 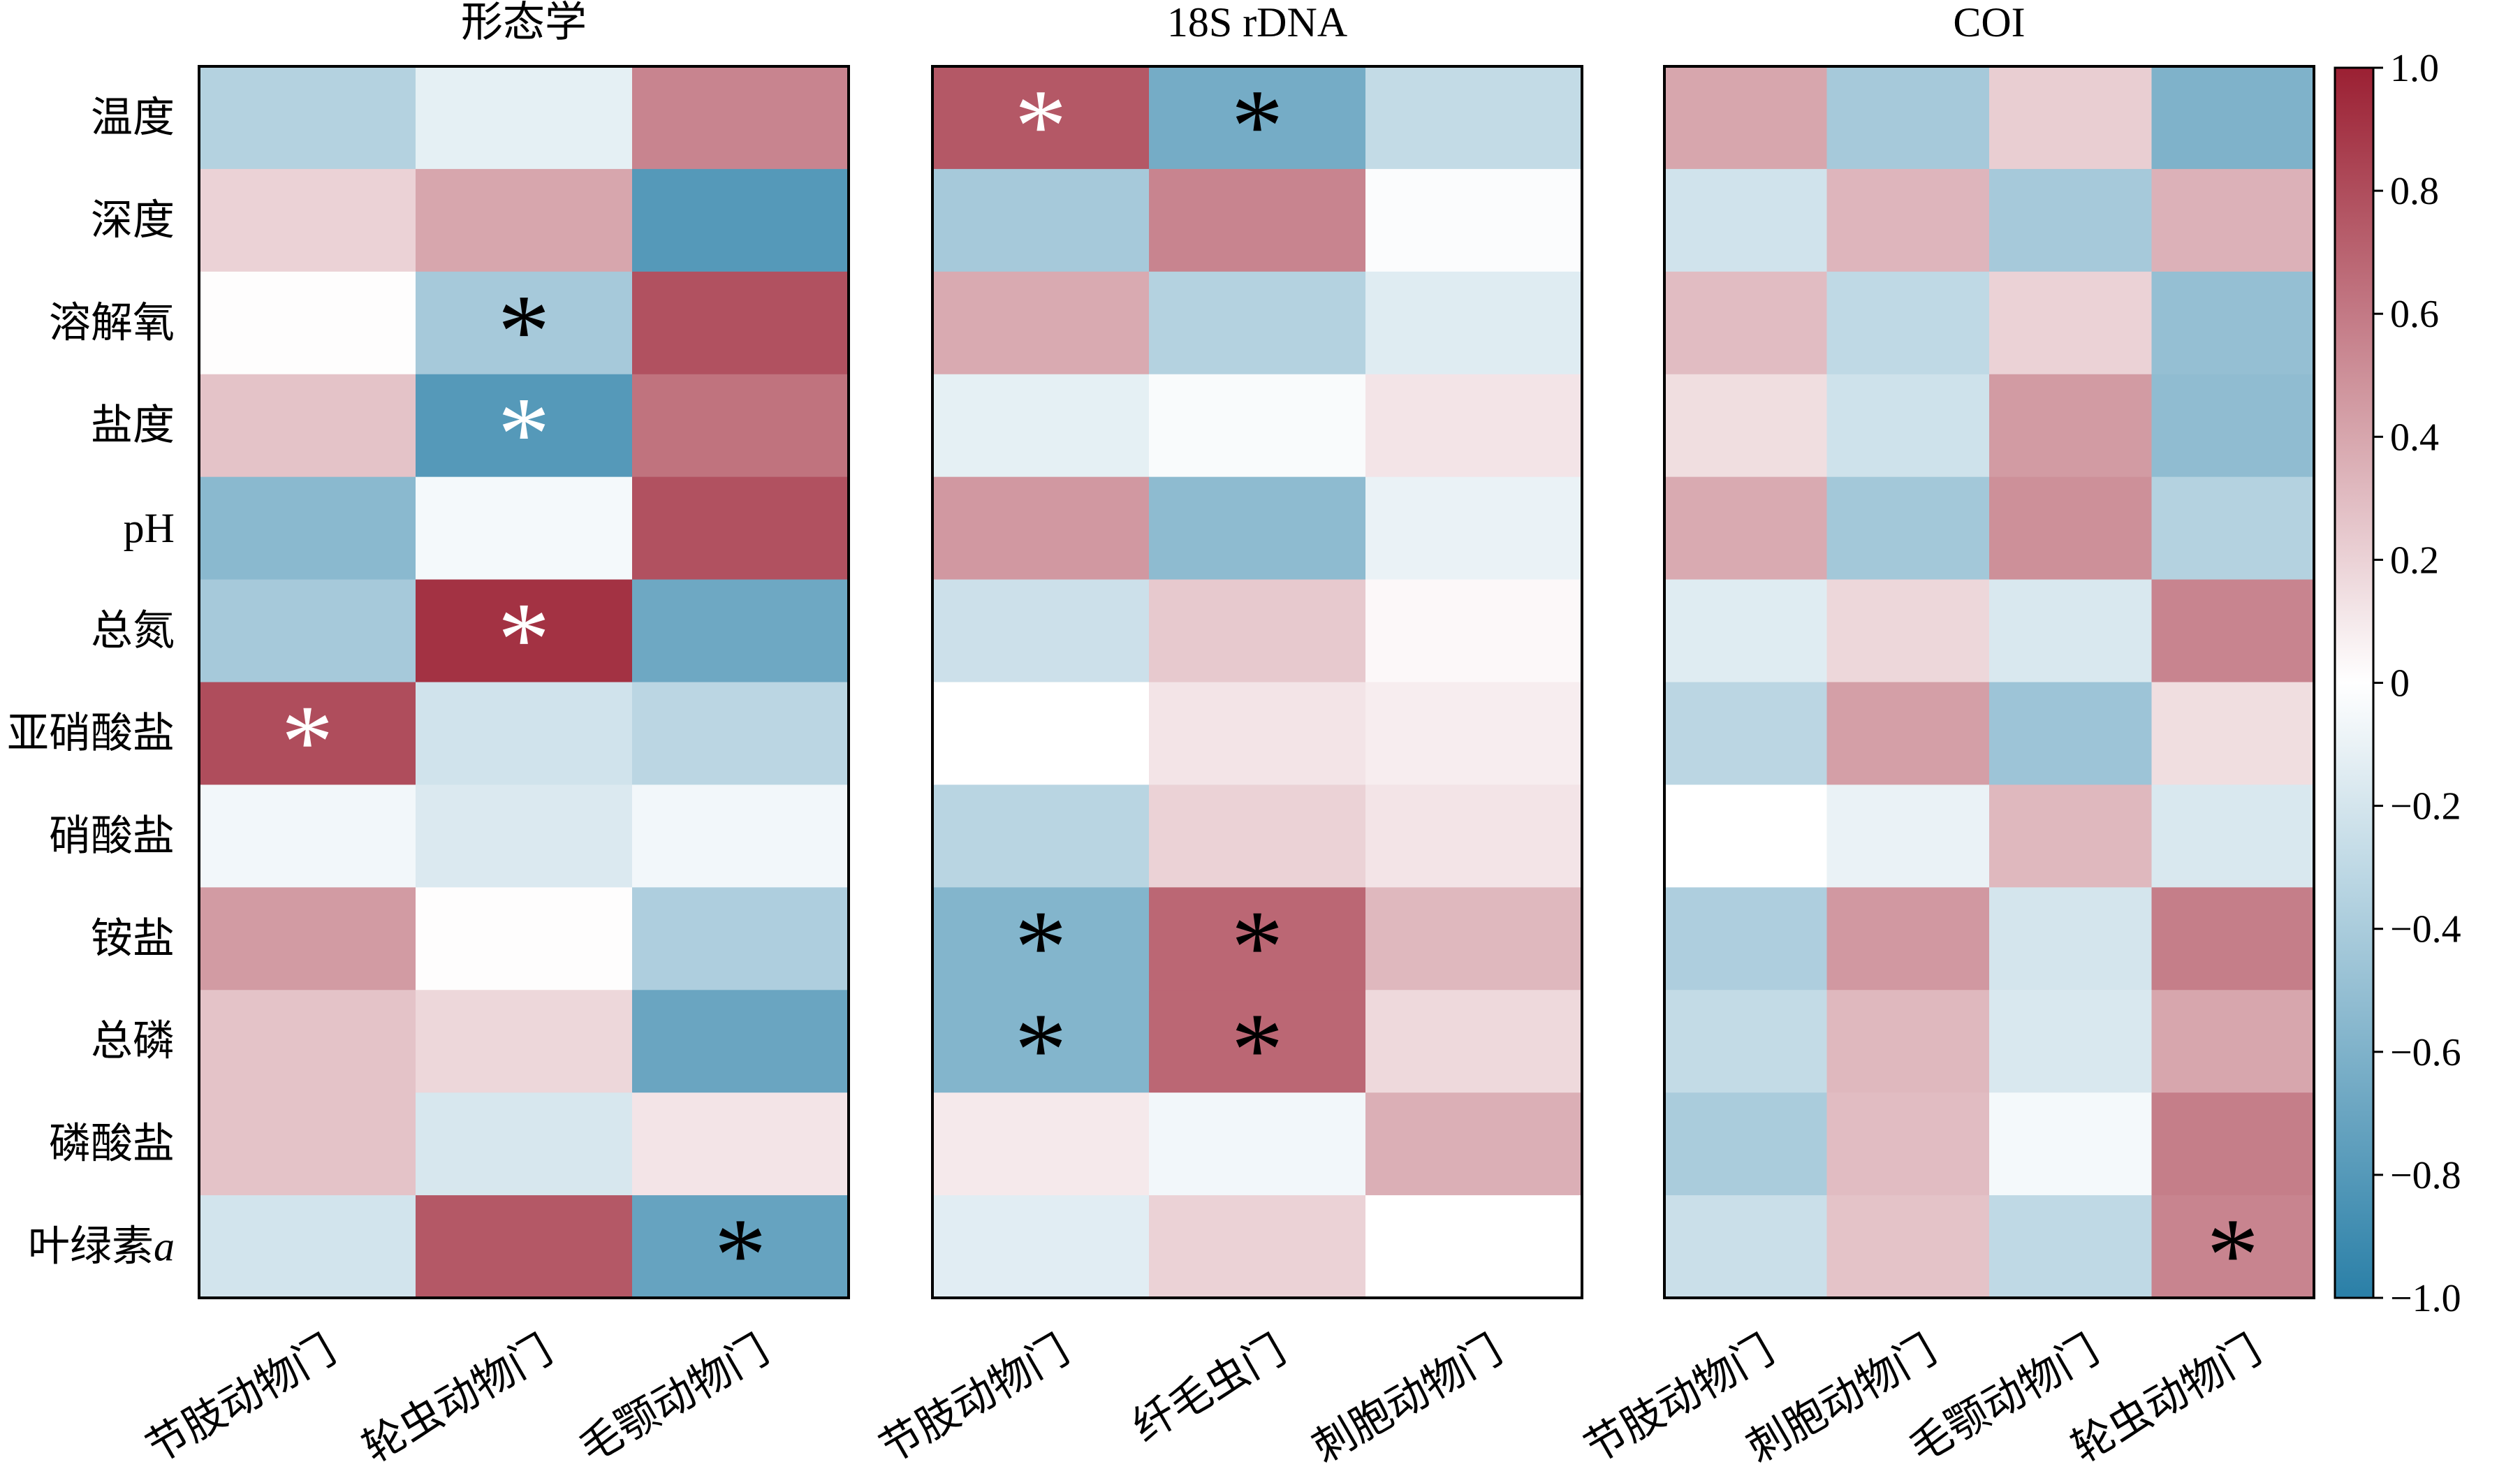 What do you see at coordinates (1257, 22) in the screenshot?
I see `panel-title: 18S rDNA` at bounding box center [1257, 22].